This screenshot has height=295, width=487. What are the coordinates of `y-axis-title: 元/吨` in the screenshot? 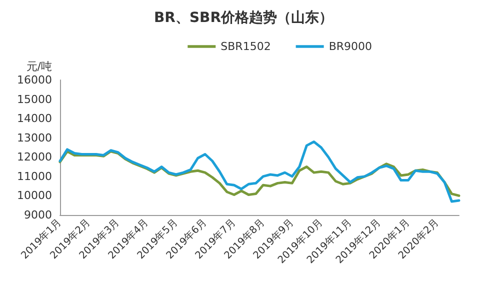 It's located at (39, 66).